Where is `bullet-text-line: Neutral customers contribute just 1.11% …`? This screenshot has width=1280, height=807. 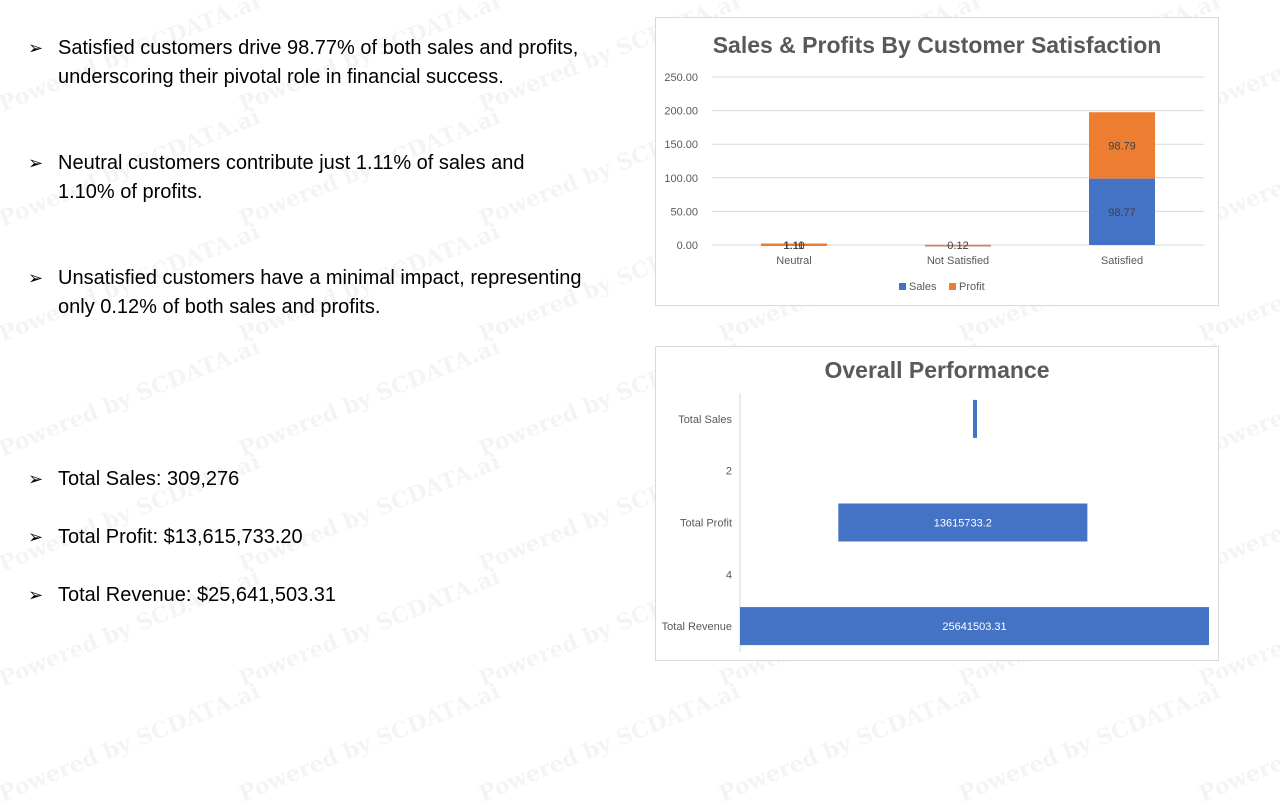
bullet-text-line: Neutral customers contribute just 1.11% … is located at coordinates (291, 163).